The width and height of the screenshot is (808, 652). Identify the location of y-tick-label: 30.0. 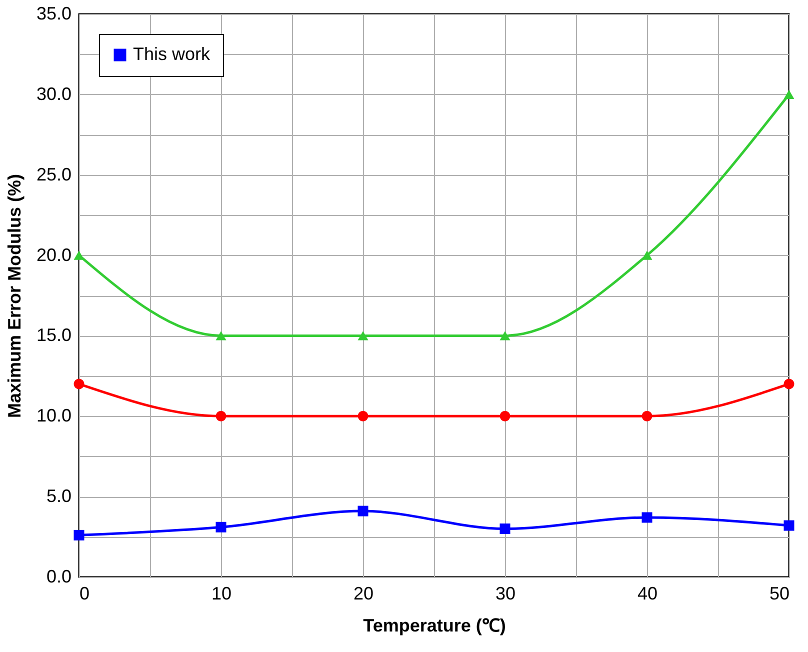
(54, 94).